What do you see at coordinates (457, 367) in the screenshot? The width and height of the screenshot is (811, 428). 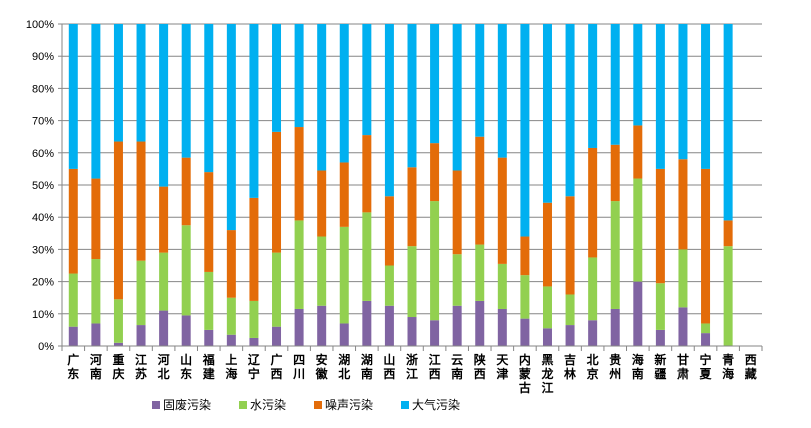 I see `x-category-label: 云南` at bounding box center [457, 367].